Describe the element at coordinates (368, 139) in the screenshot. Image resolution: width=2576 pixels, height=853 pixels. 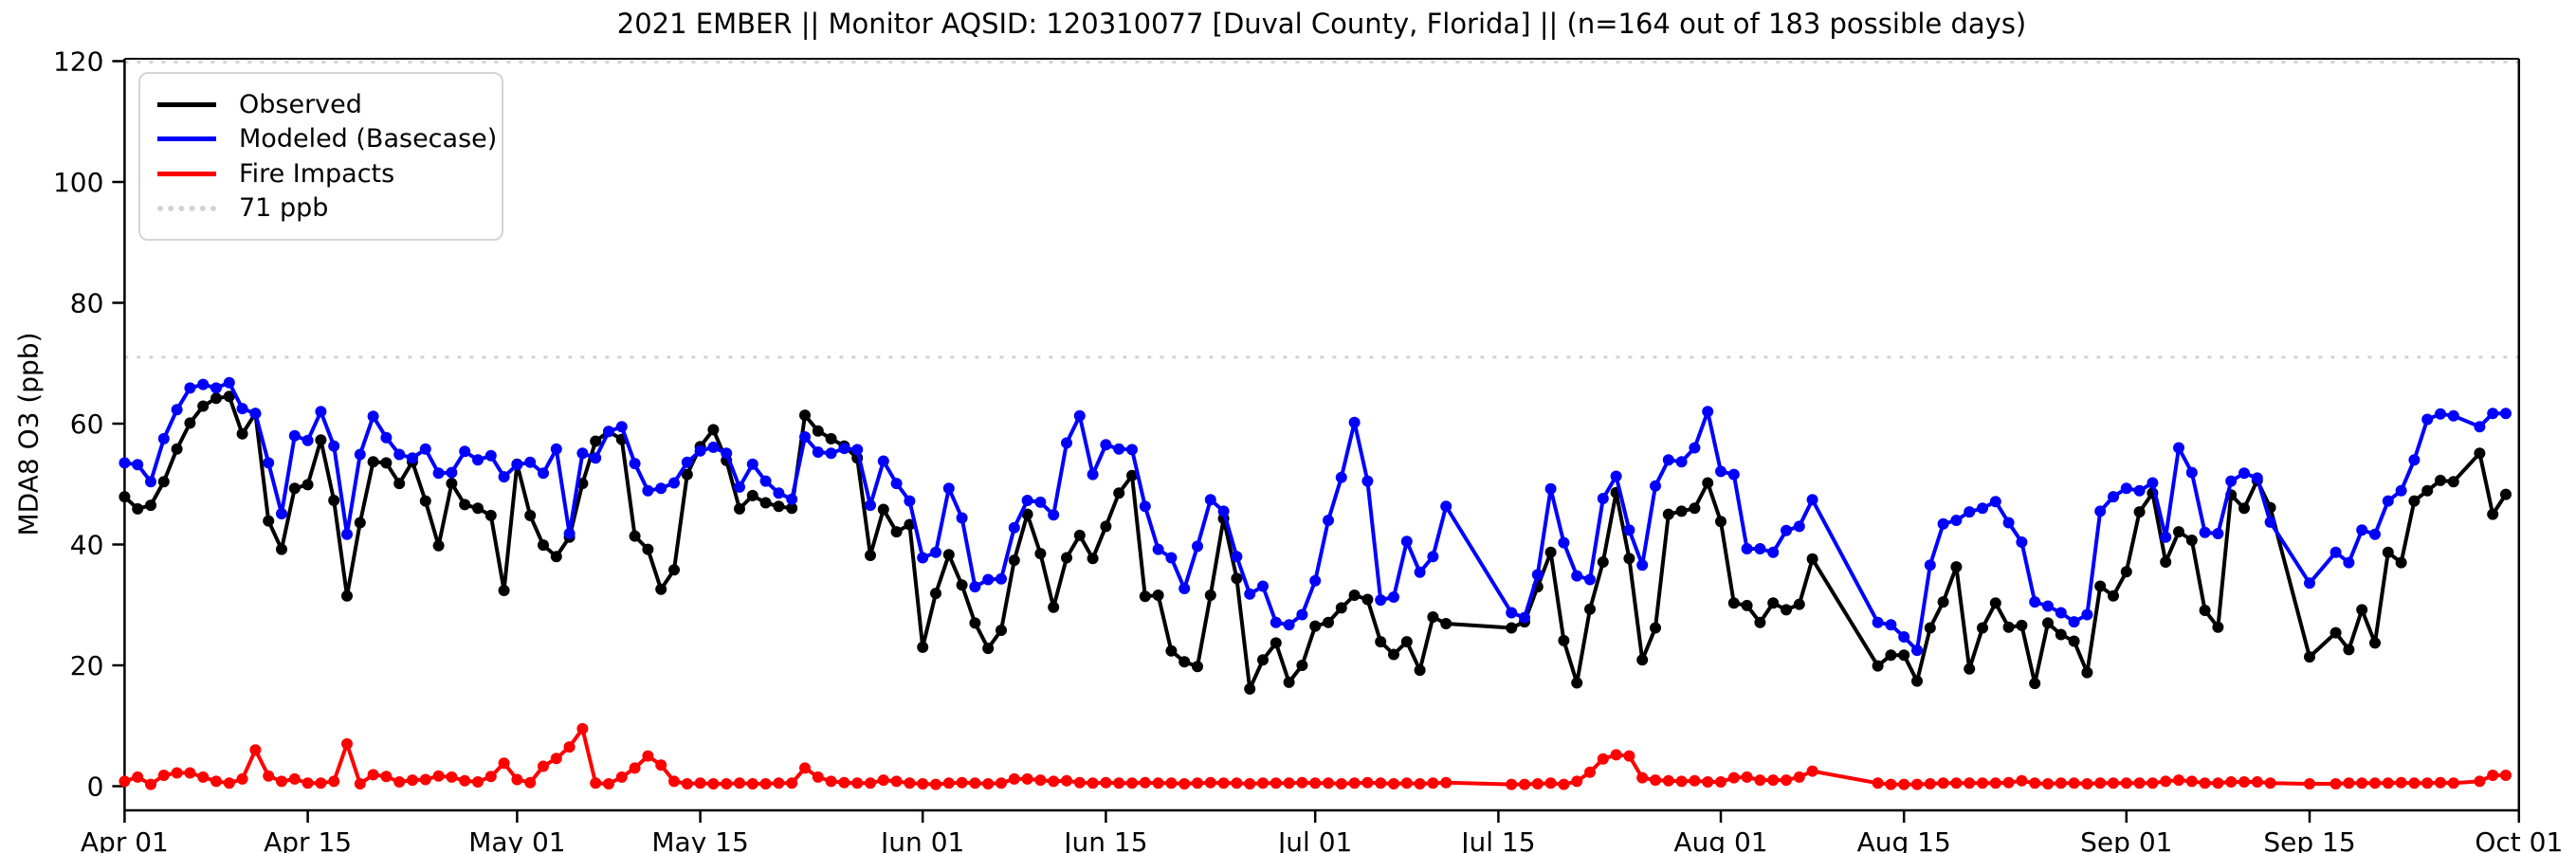
I see `legend-label: Modeled (Basecase)` at that location.